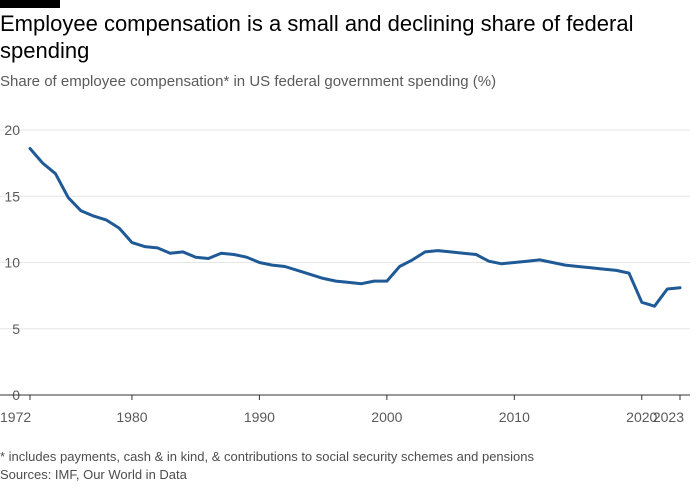  I want to click on x-tick-label: 2020, so click(641, 417).